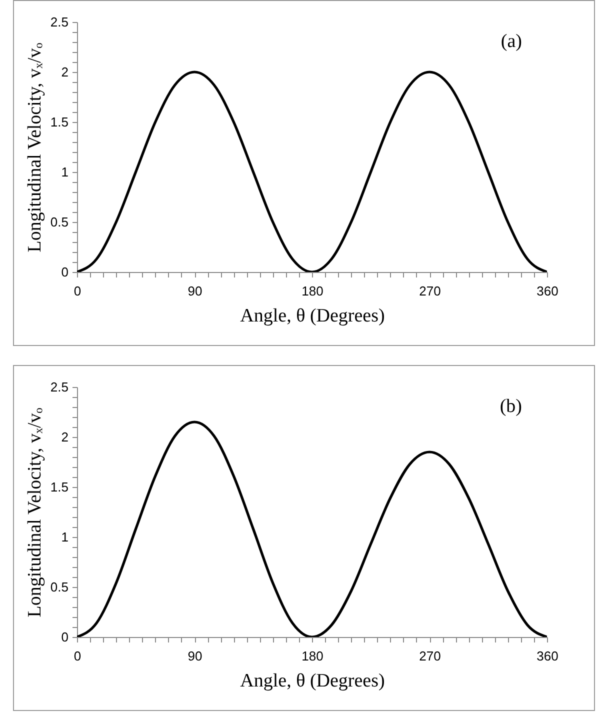 Image resolution: width=600 pixels, height=719 pixels. I want to click on annotation: (b), so click(511, 406).